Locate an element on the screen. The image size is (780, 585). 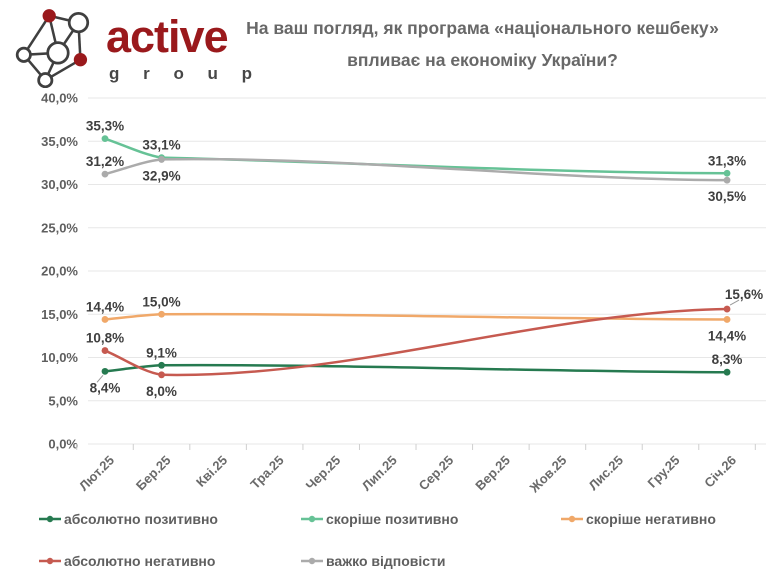
data-label: 15,6% is located at coordinates (744, 294).